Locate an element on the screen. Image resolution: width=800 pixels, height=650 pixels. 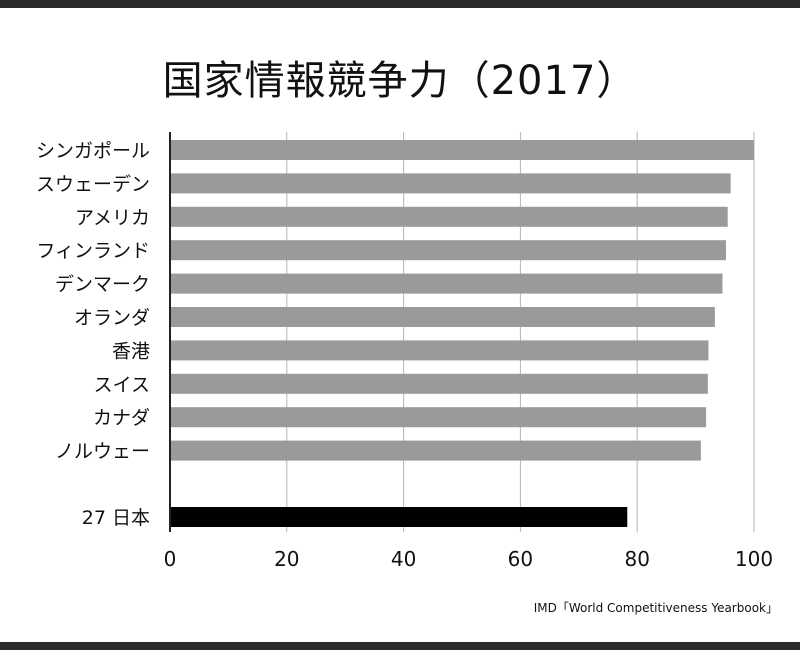
category-label: オランダ is located at coordinates (112, 318).